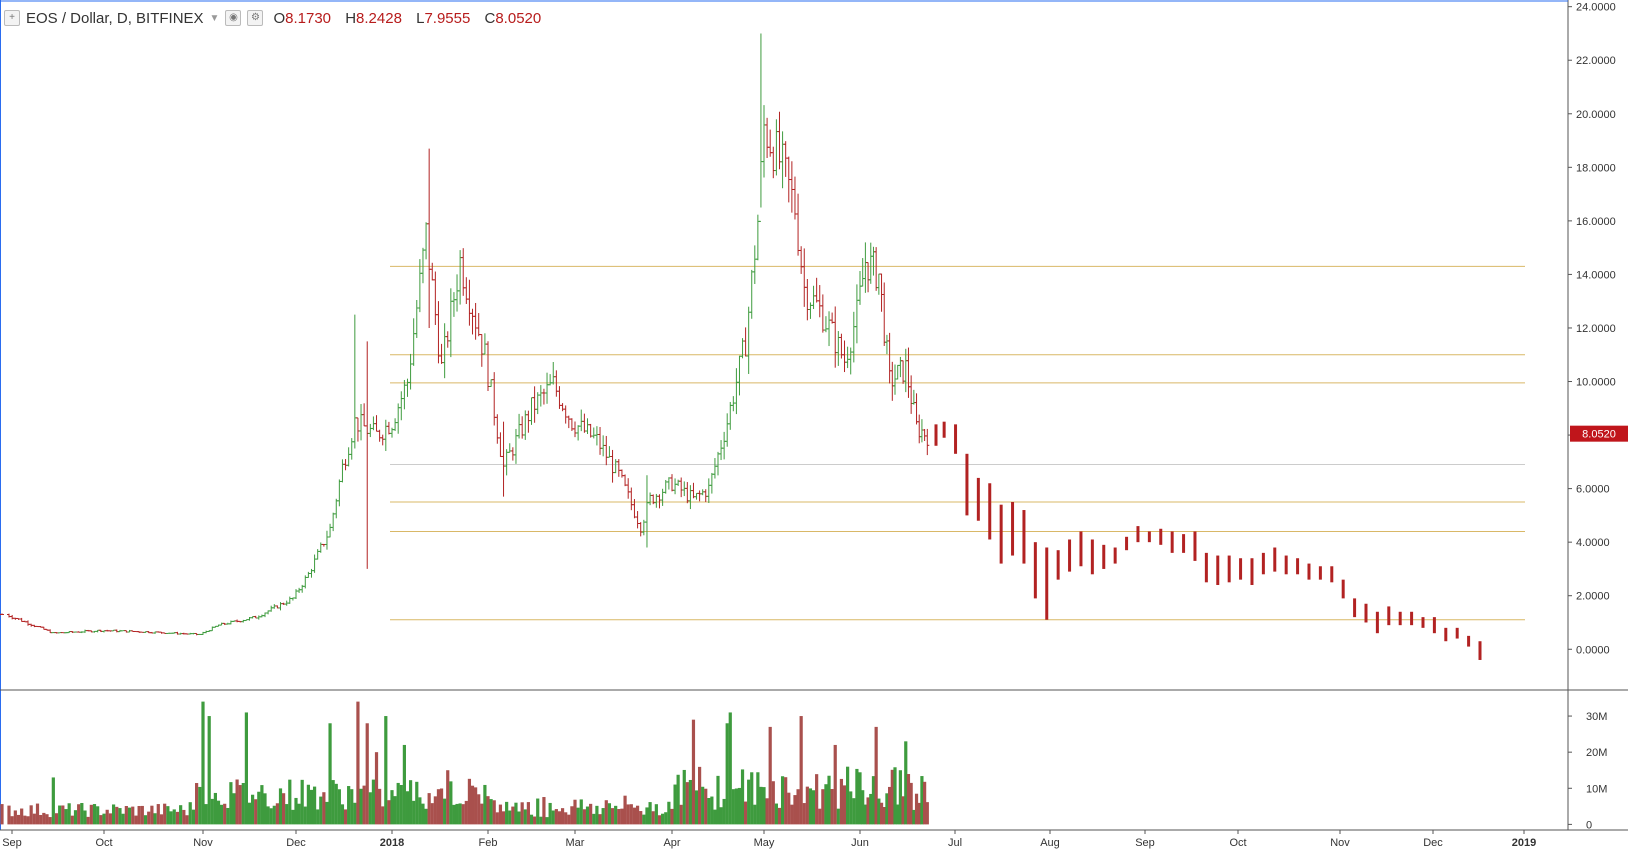 This screenshot has height=854, width=1628. What do you see at coordinates (412, 18) in the screenshot?
I see `ohlc-readout: O8.1730 H8.2428 L7.9555 C8.0520` at bounding box center [412, 18].